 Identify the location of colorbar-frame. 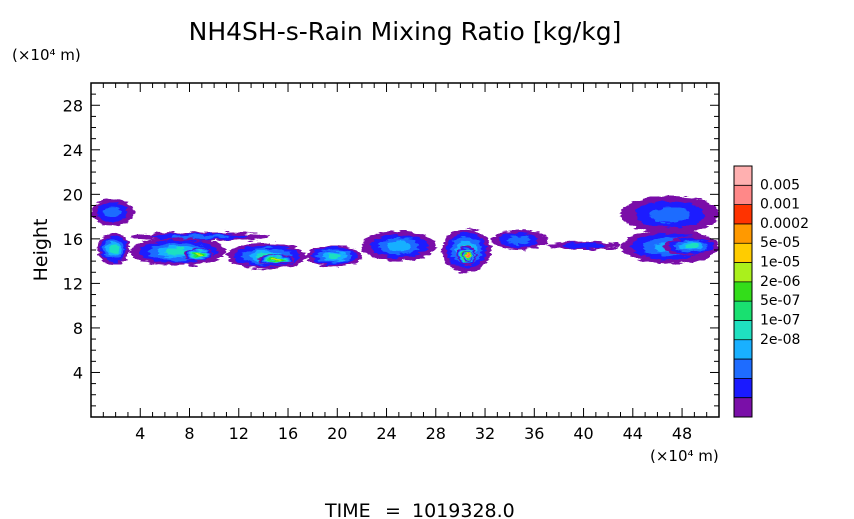
(743, 291).